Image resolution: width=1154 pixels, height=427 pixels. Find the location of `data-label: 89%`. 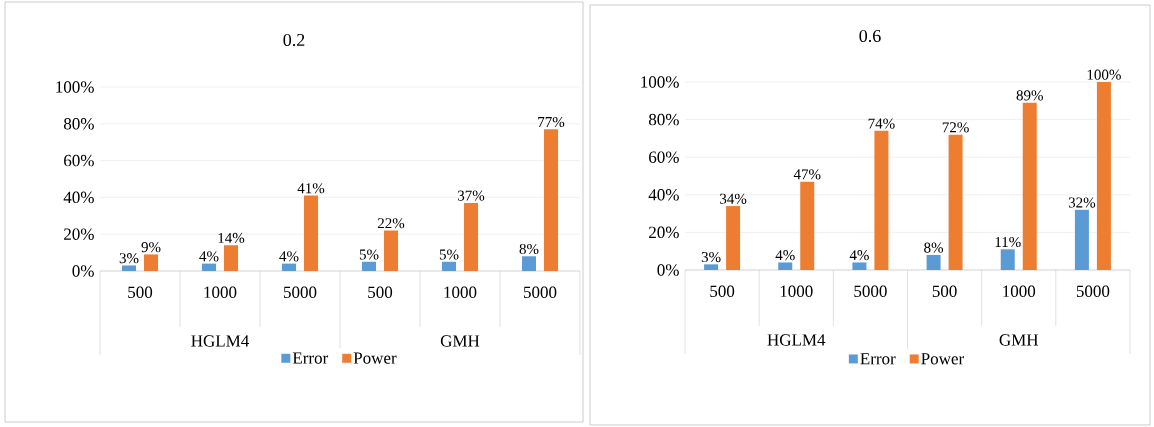

data-label: 89% is located at coordinates (1029, 95).